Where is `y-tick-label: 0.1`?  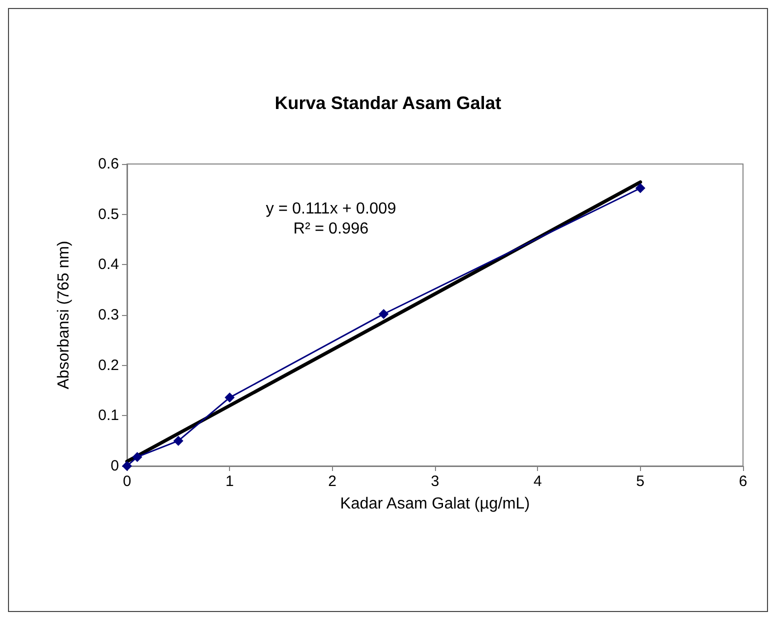
y-tick-label: 0.1 is located at coordinates (108, 415).